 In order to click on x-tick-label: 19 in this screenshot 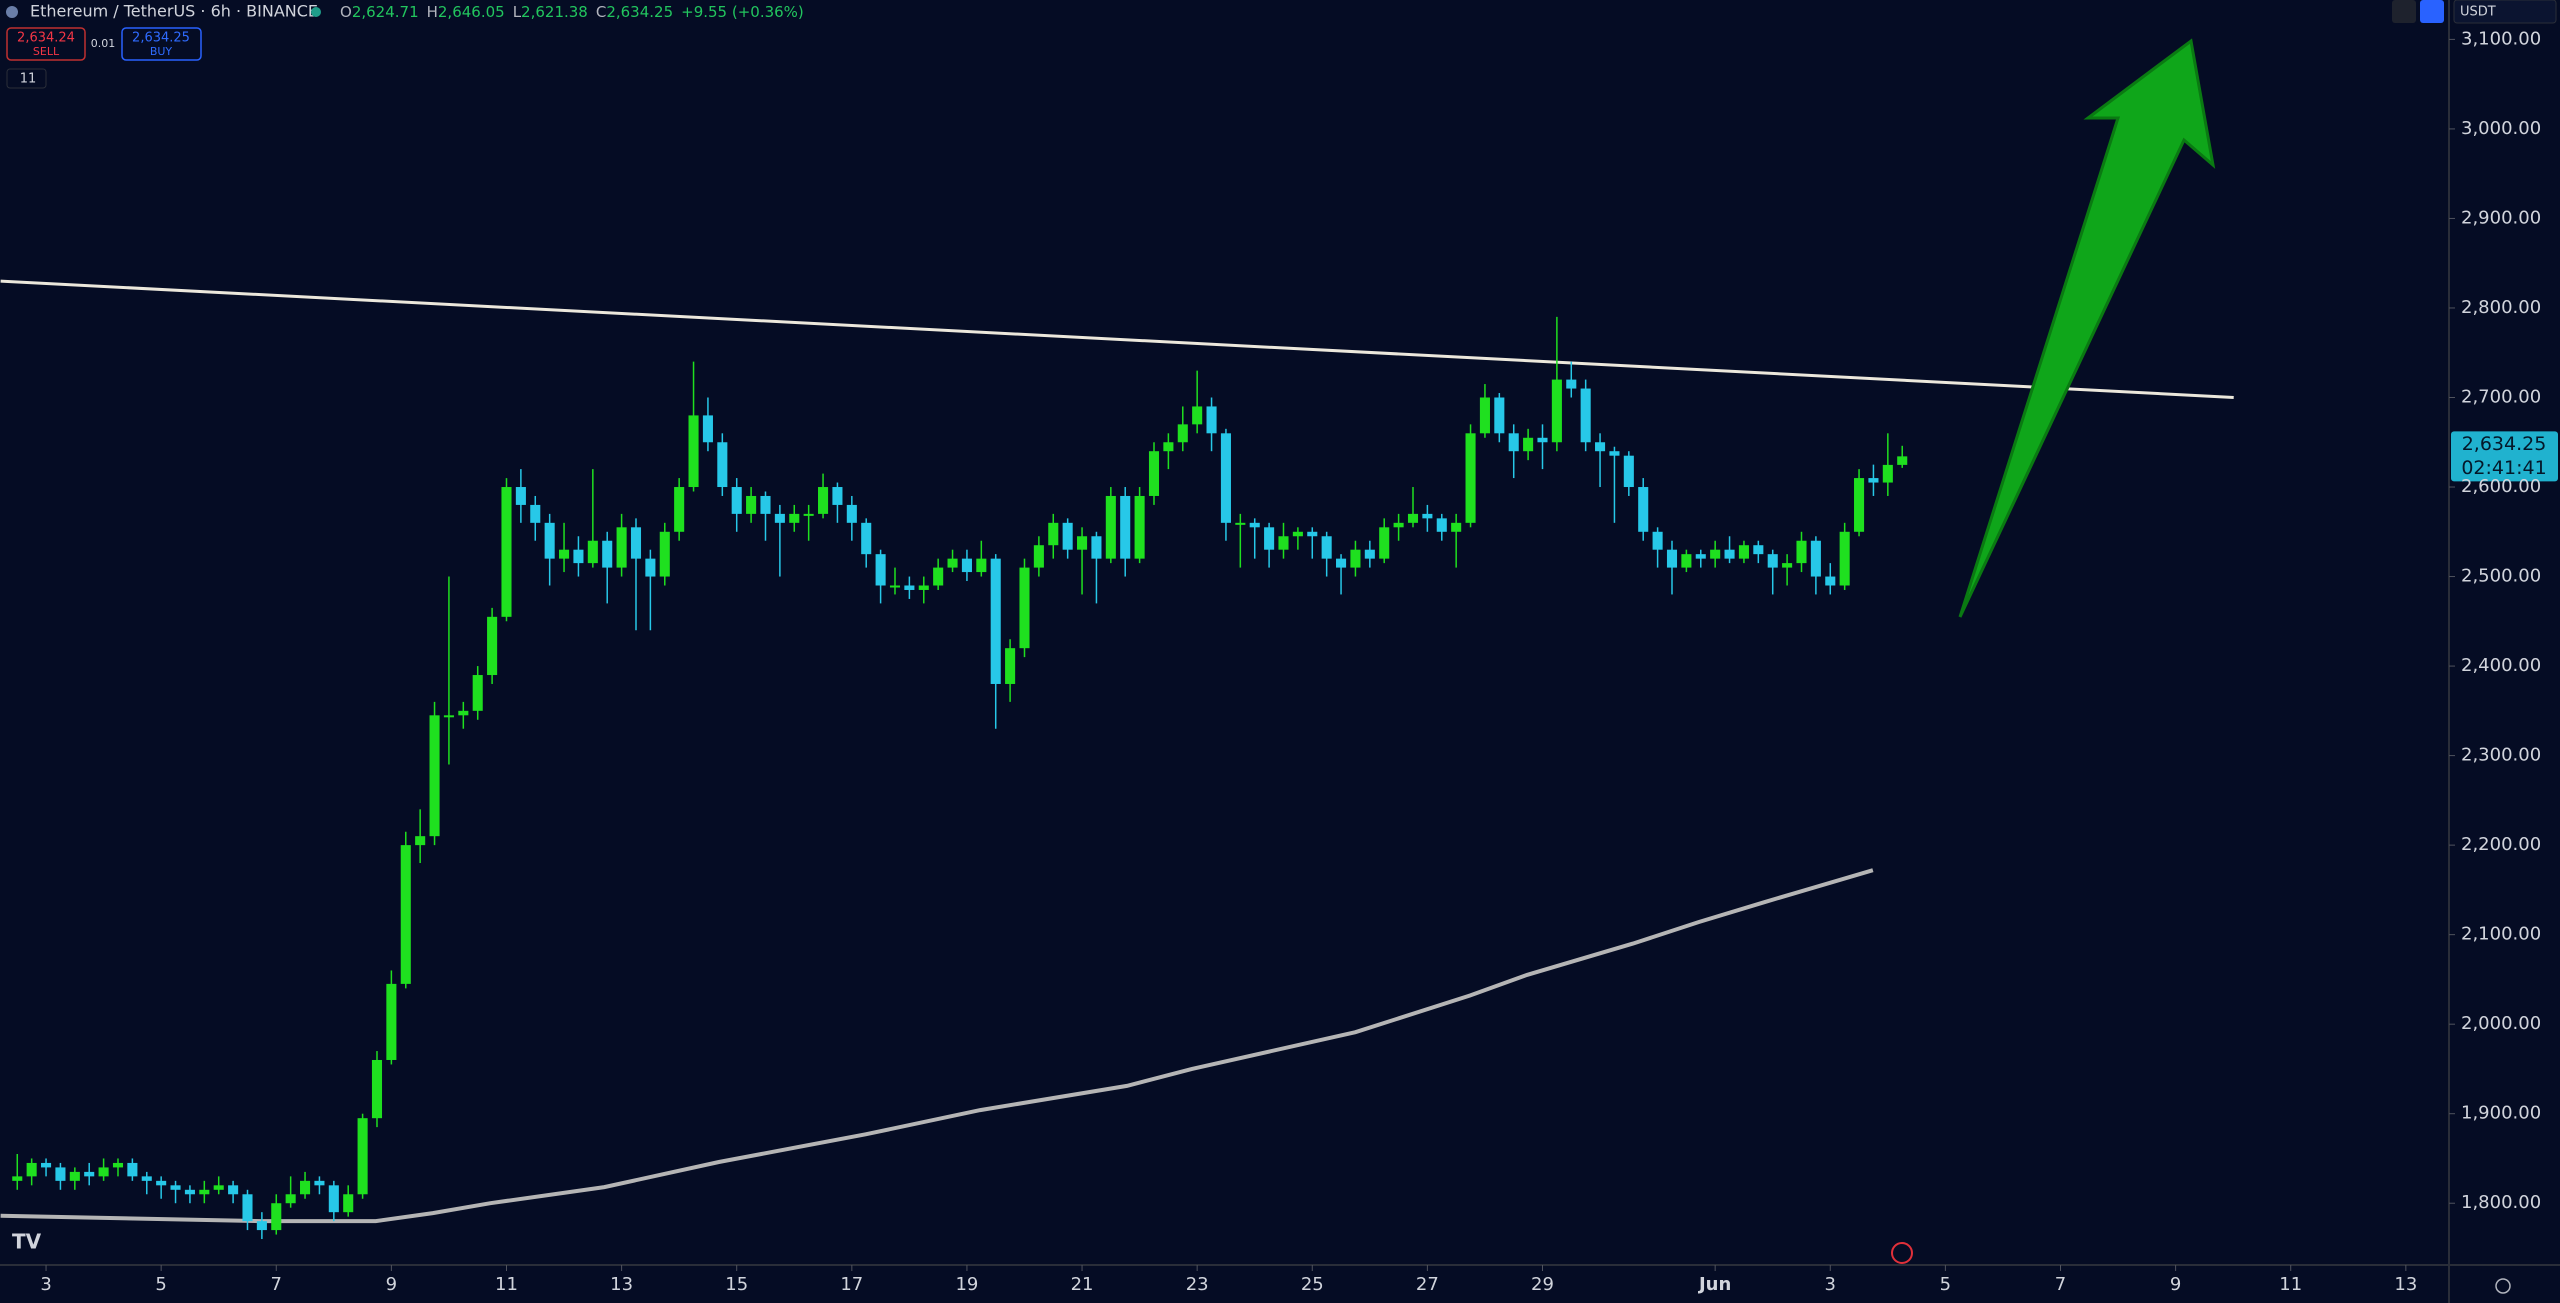, I will do `click(966, 1284)`.